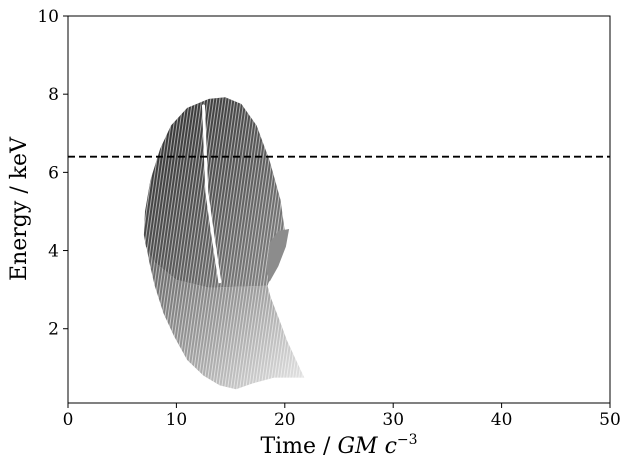 Image resolution: width=630 pixels, height=469 pixels. Describe the element at coordinates (177, 420) in the screenshot. I see `x-tick-label: 10` at that location.